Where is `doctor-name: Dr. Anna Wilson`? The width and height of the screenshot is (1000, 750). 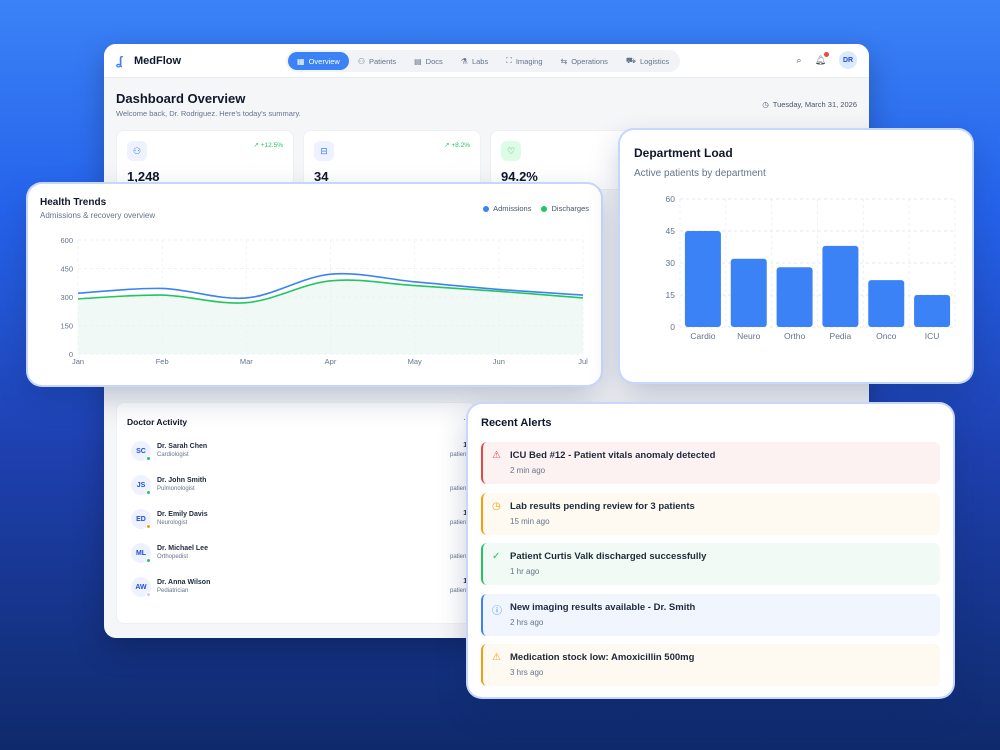 doctor-name: Dr. Anna Wilson is located at coordinates (184, 582).